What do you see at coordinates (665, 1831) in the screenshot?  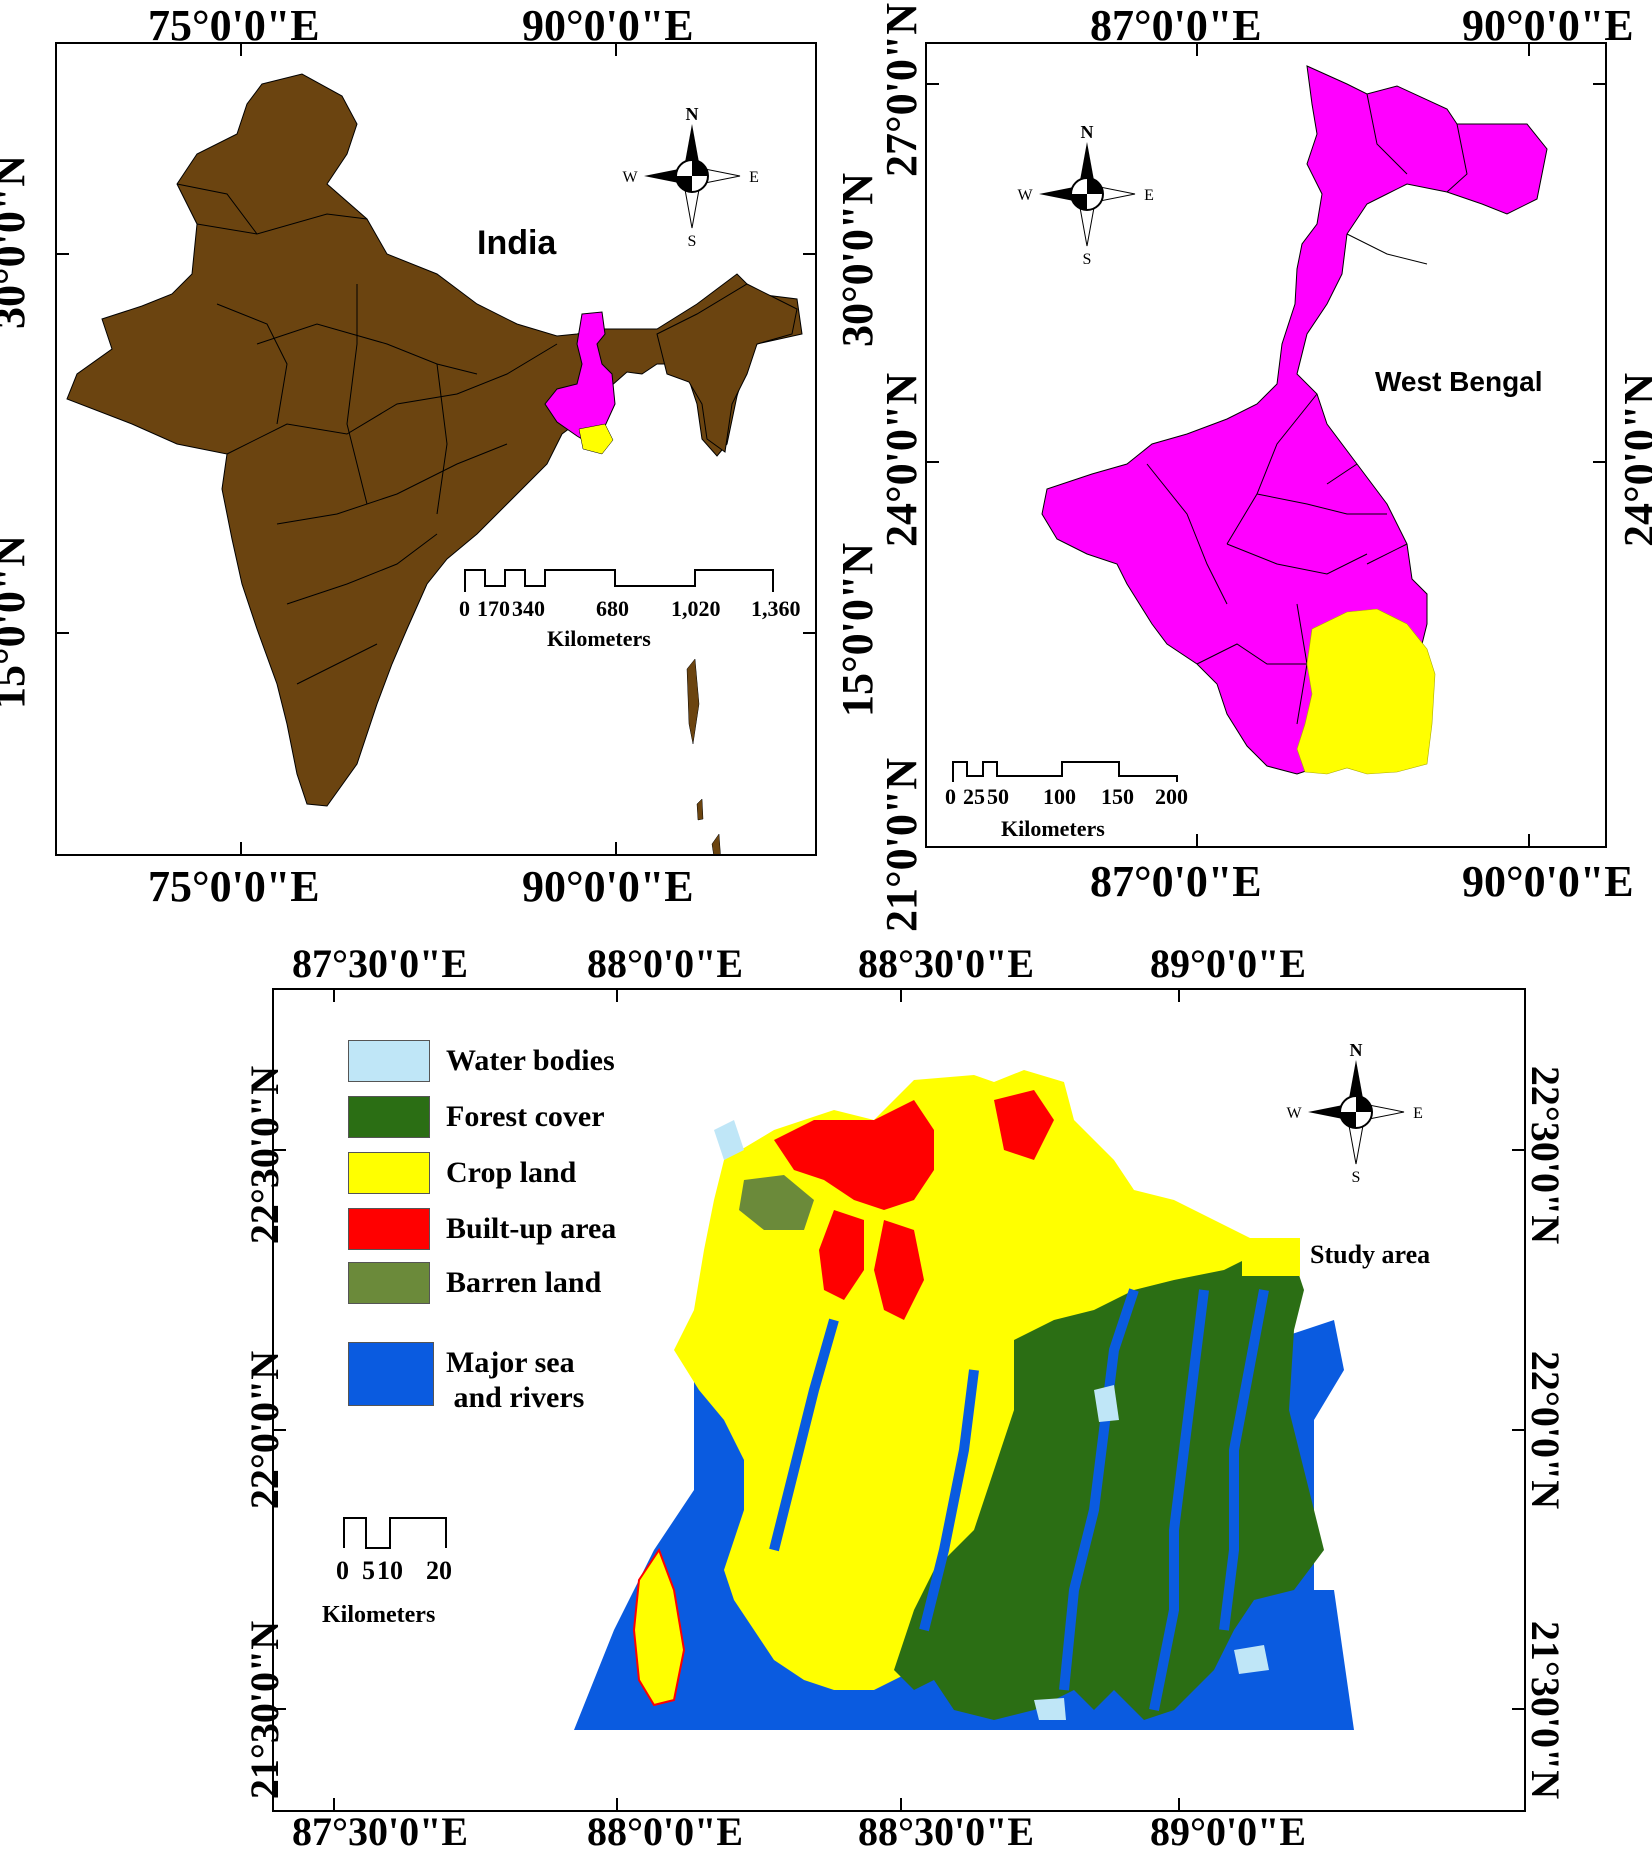 I see `study-bottom-tick-2: 88°0'0"E` at bounding box center [665, 1831].